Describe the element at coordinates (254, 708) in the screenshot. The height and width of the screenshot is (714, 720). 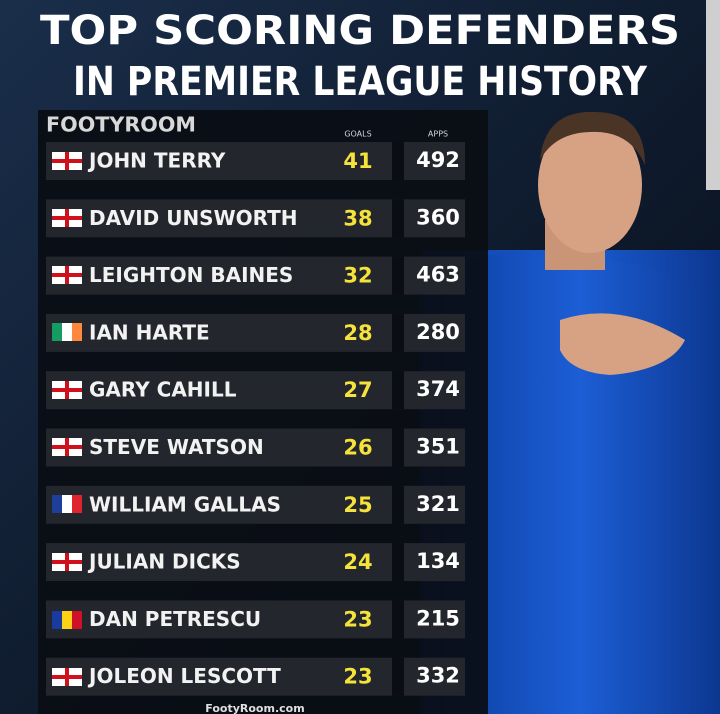
I see `footer: FootyRoom.com` at that location.